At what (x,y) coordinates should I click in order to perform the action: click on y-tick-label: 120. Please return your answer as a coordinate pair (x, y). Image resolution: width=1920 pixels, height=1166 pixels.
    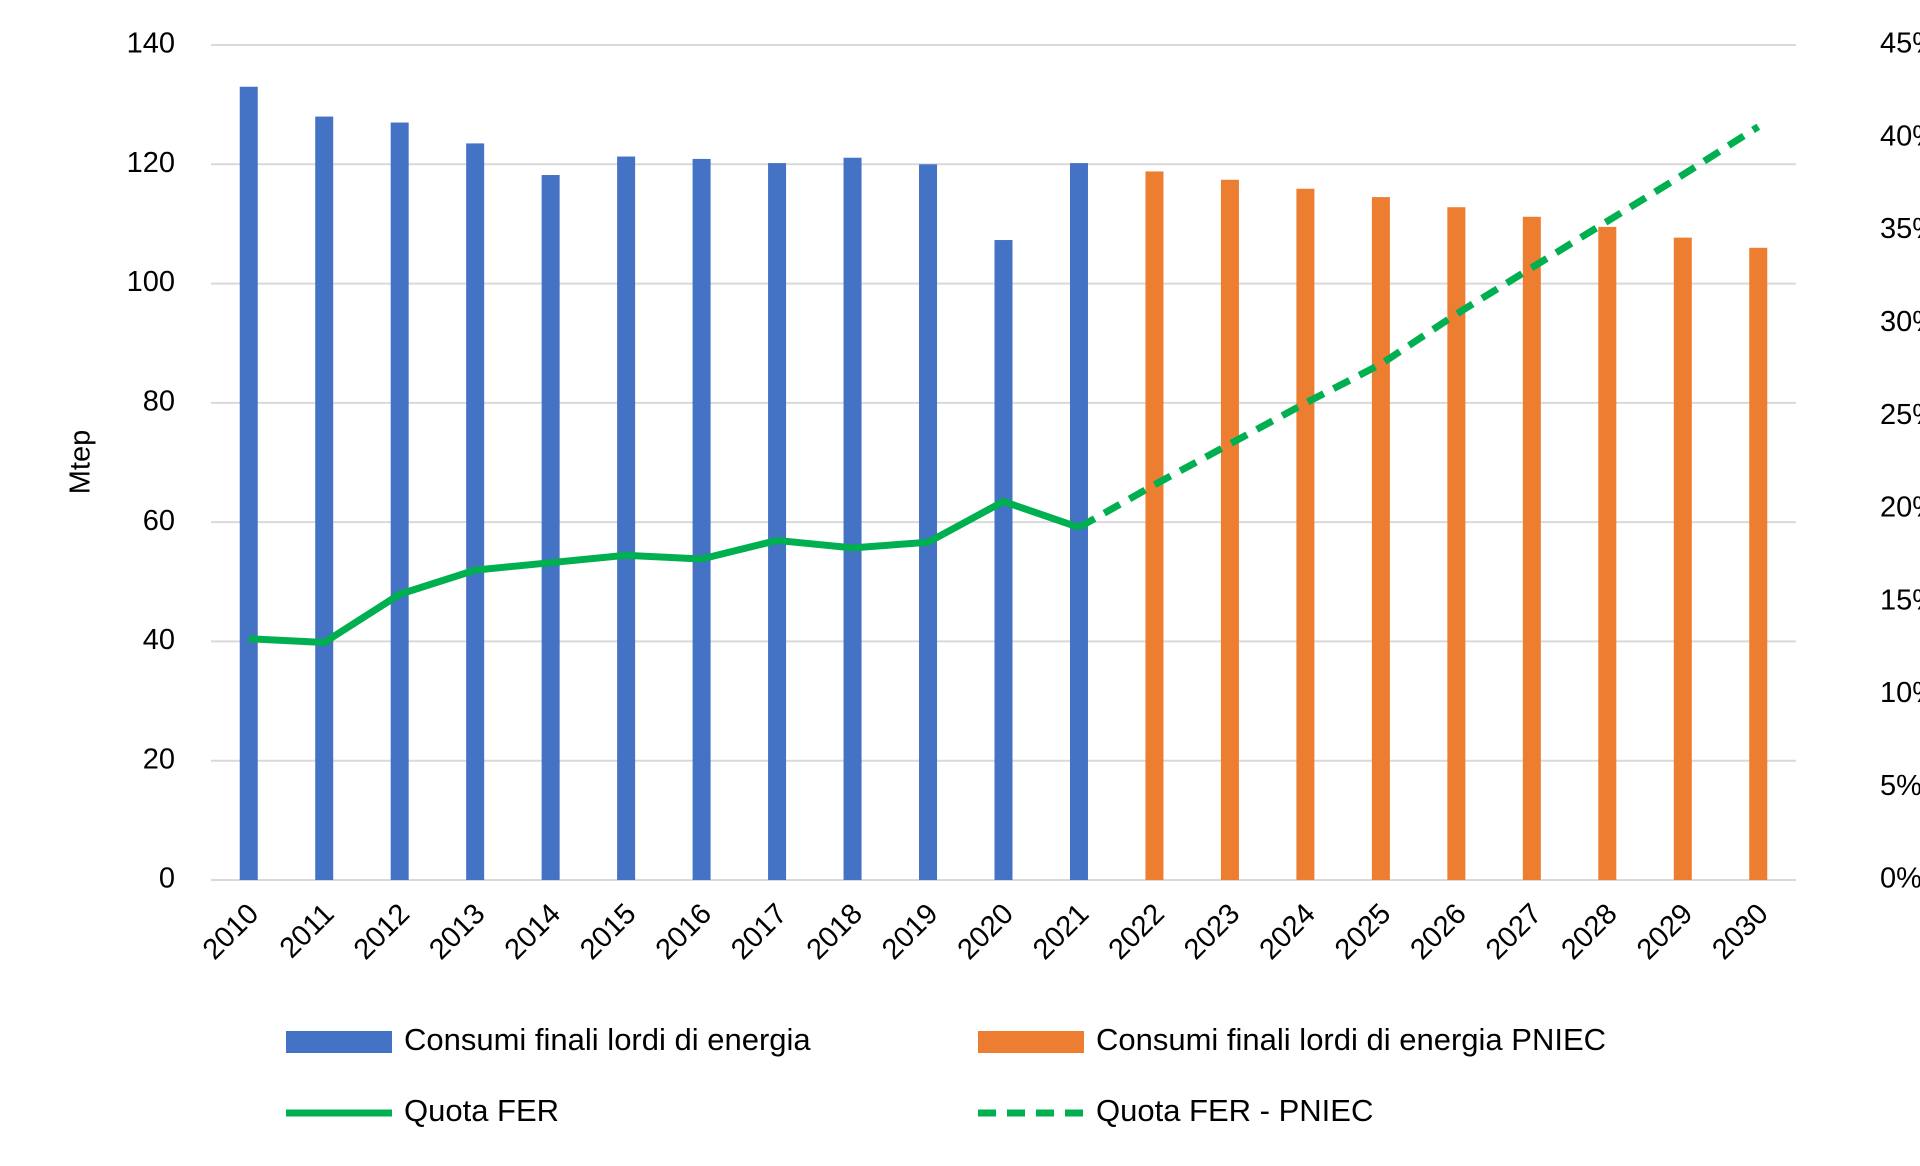
    Looking at the image, I should click on (151, 163).